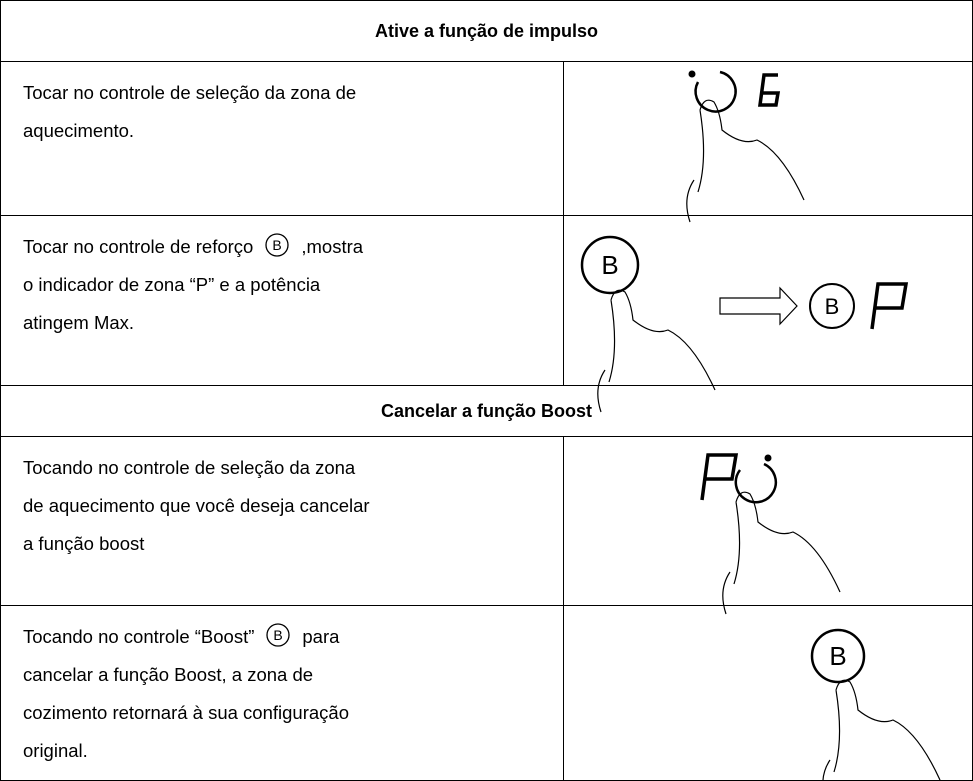  What do you see at coordinates (321, 636) in the screenshot?
I see `text: para` at bounding box center [321, 636].